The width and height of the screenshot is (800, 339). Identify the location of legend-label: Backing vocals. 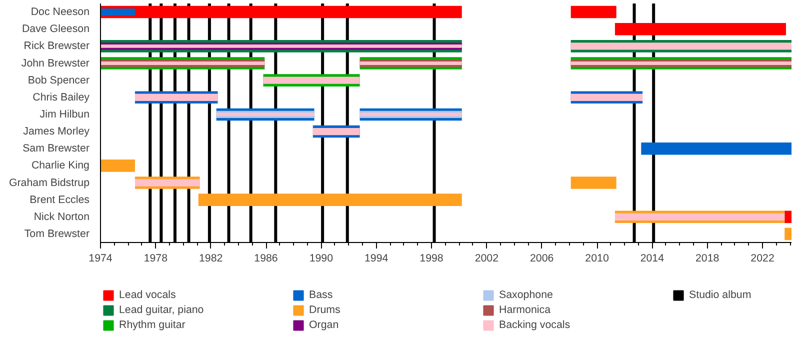
(535, 325).